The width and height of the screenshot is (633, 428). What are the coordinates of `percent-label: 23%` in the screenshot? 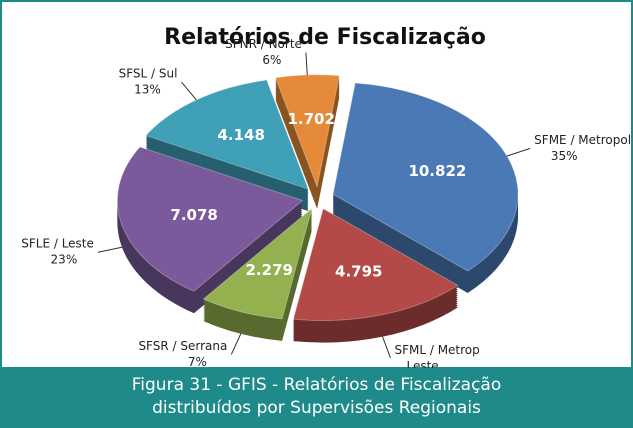 It's located at (64, 260).